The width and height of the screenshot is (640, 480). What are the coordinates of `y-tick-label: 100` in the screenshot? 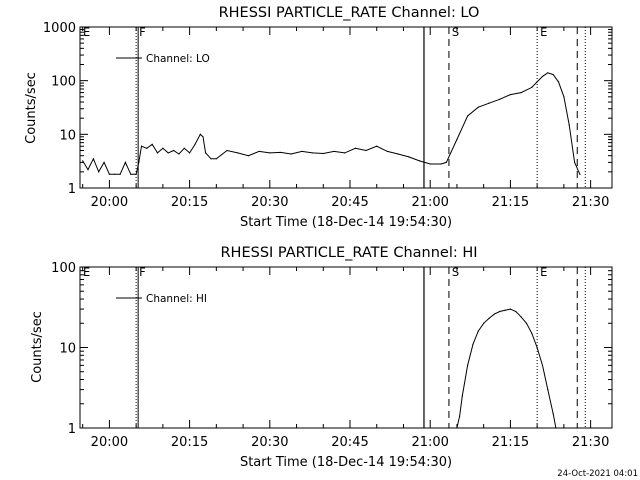 It's located at (63, 268).